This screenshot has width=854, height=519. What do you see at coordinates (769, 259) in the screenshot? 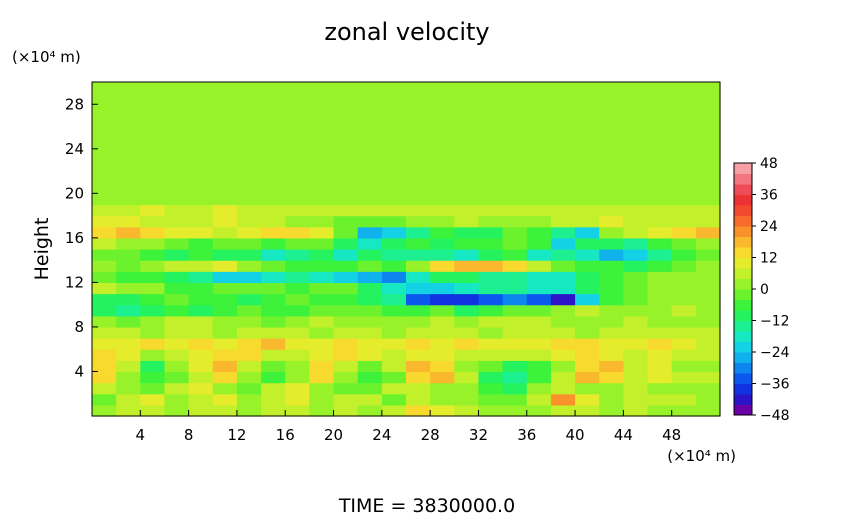
I see `colorbar-tick-label: 12` at bounding box center [769, 259].